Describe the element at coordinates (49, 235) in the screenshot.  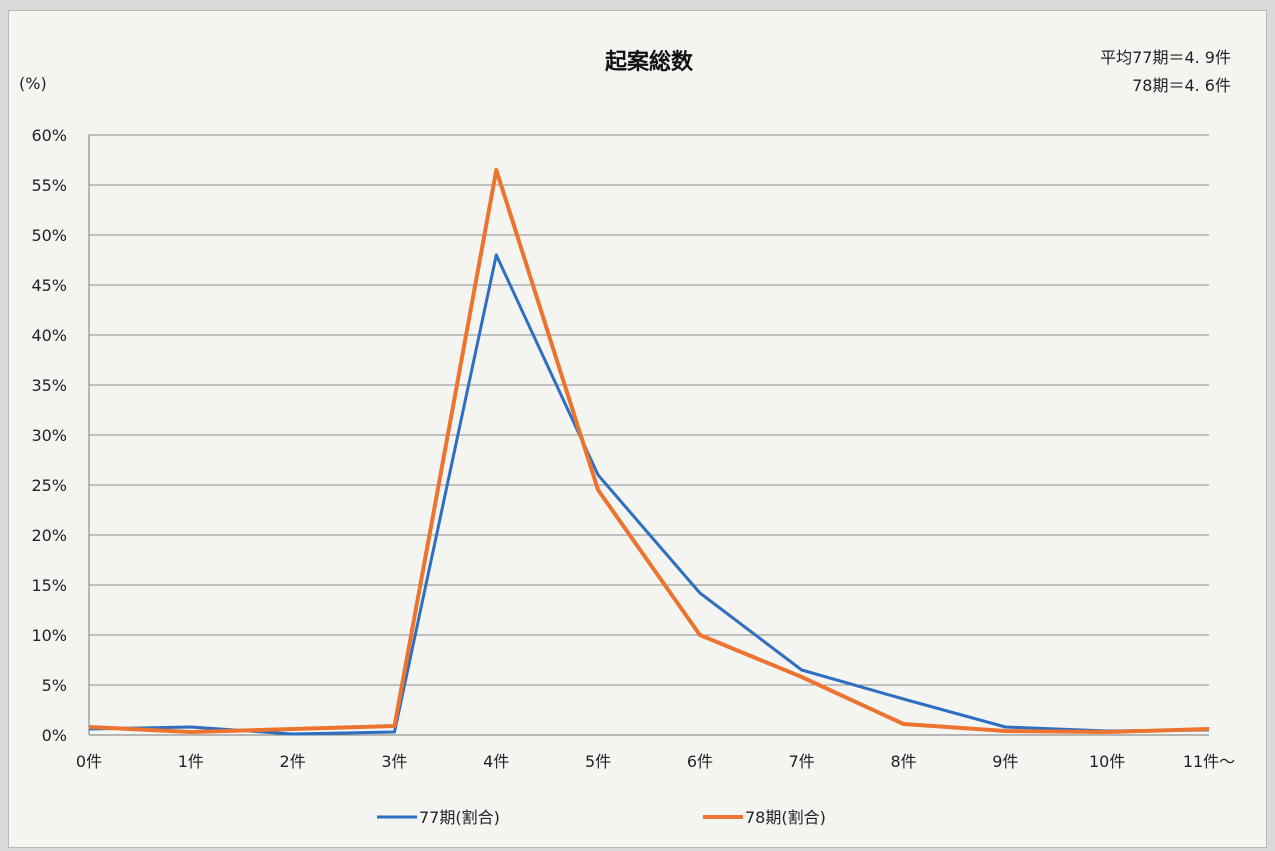
I see `y-tick-label: 50%` at that location.